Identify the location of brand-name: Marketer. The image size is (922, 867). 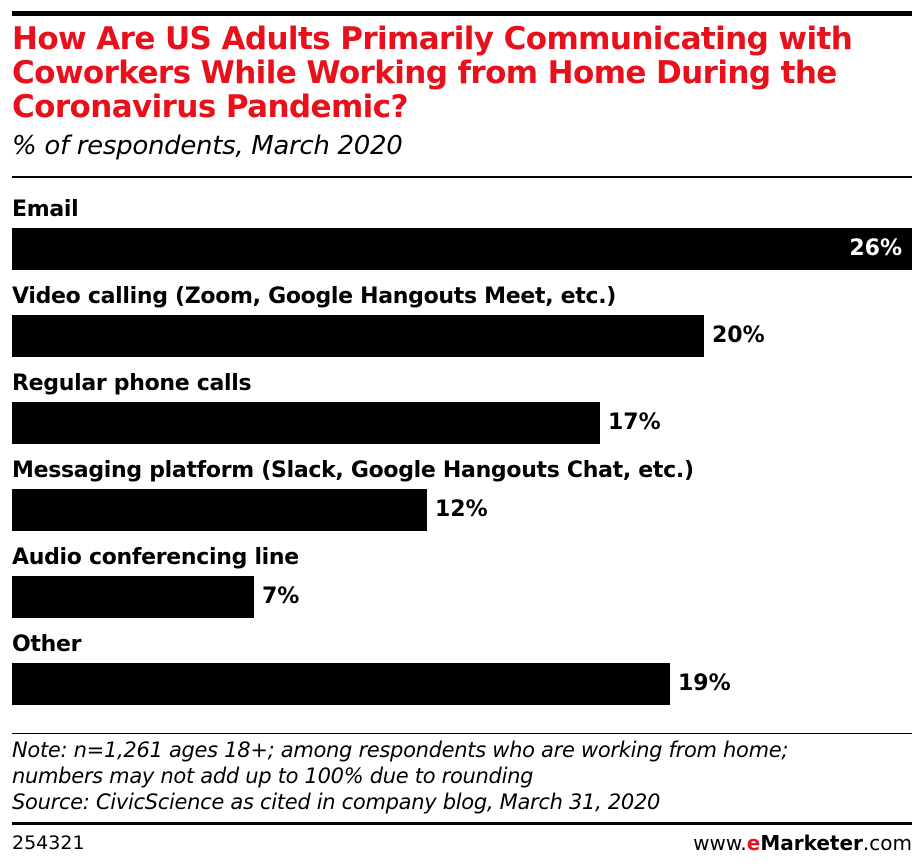
(811, 843).